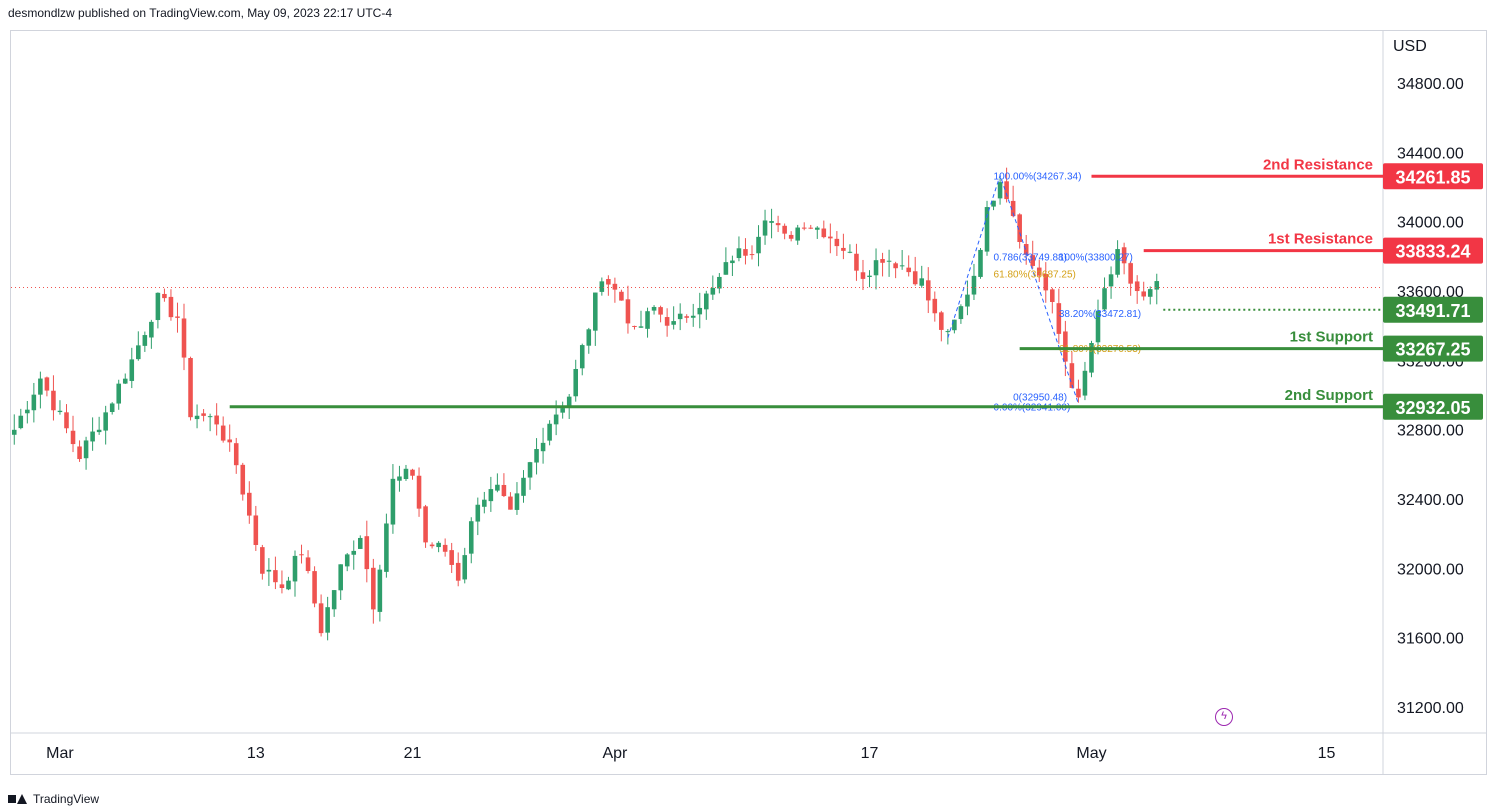 Image resolution: width=1498 pixels, height=810 pixels. I want to click on price-tag-label: 33833.24, so click(1432, 252).